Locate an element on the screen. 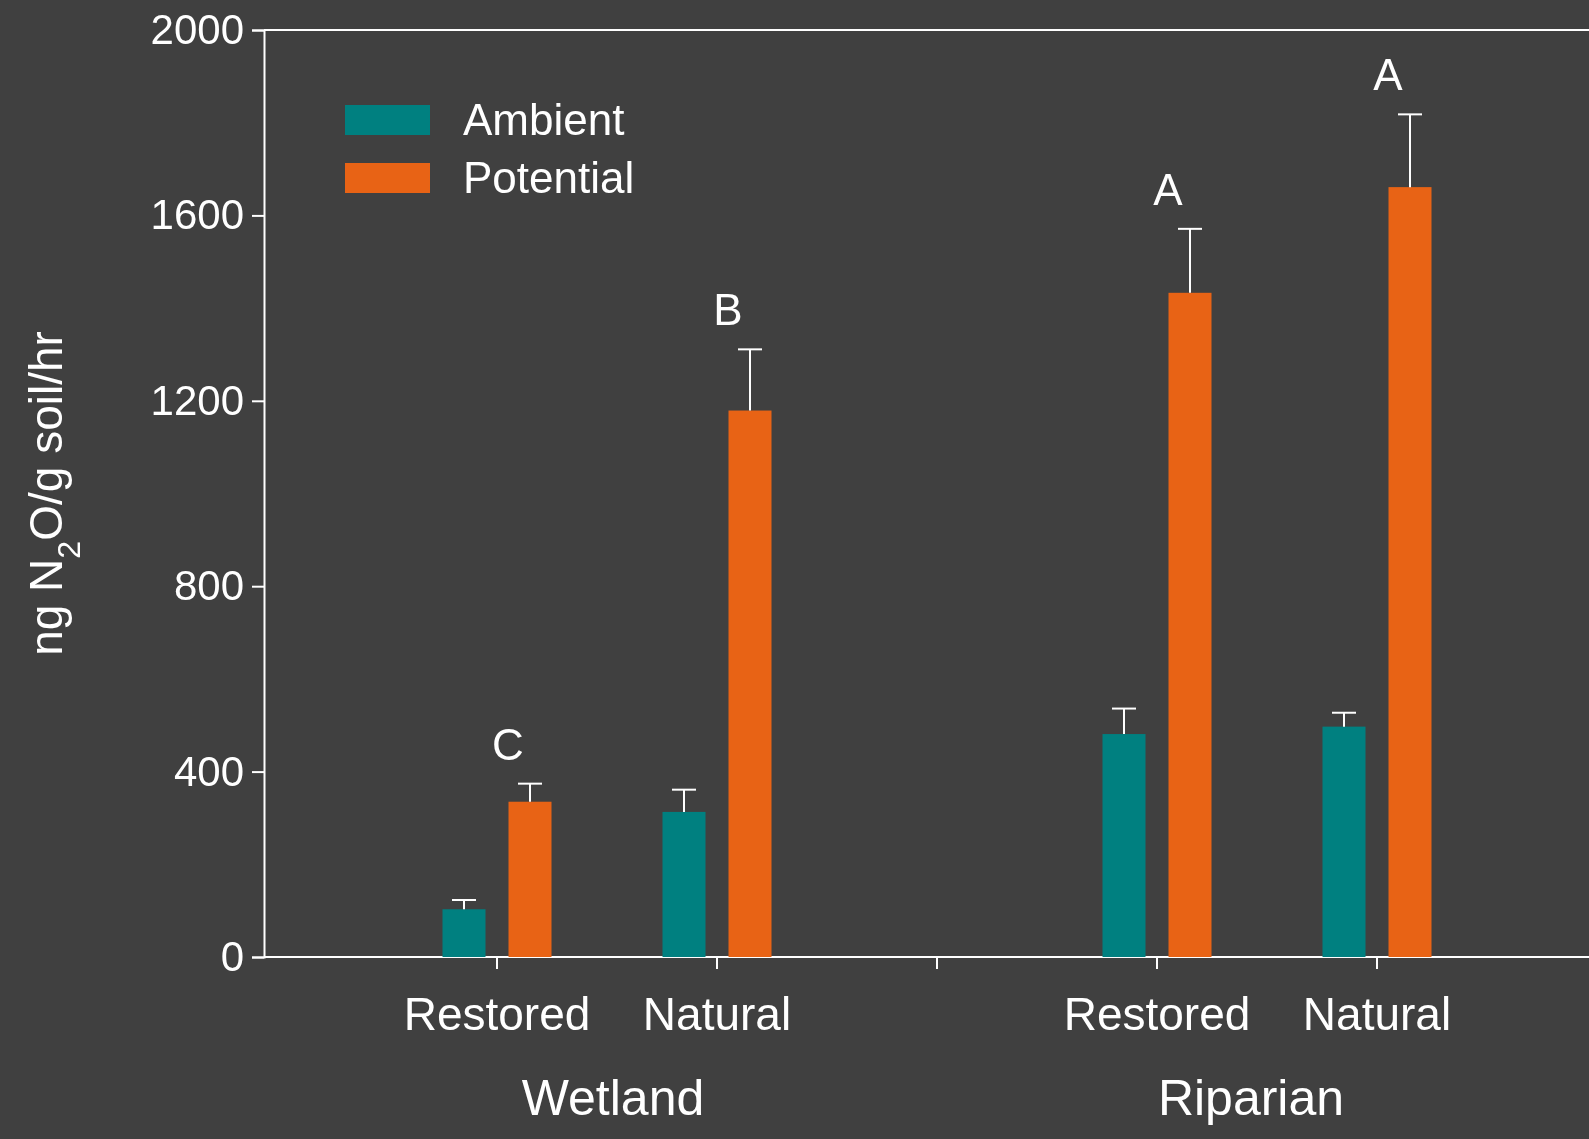 The image size is (1589, 1139). legend-label: Potential is located at coordinates (549, 177).